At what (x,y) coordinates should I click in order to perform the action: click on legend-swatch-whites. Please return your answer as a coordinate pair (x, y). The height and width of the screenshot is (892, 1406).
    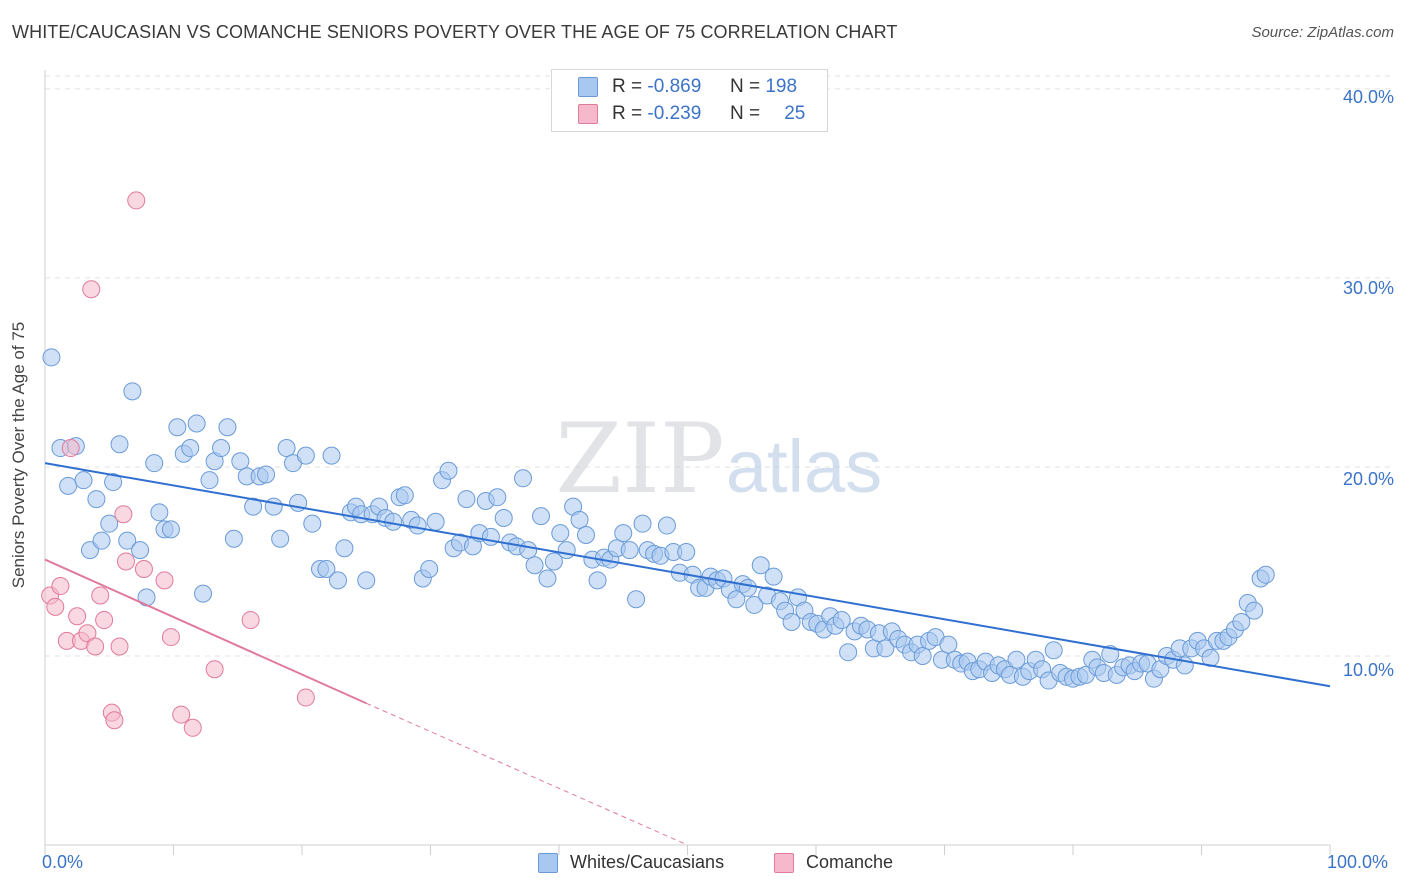
    Looking at the image, I should click on (588, 87).